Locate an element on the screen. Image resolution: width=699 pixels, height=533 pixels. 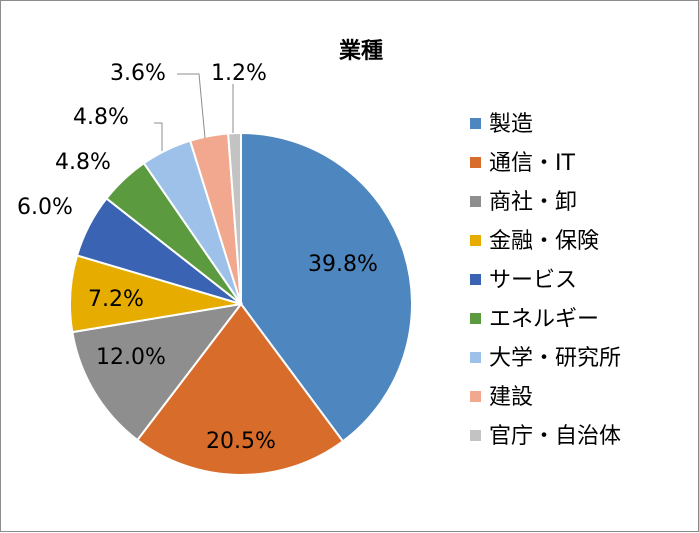
legend-swatch-通信-IT is located at coordinates (475, 162).